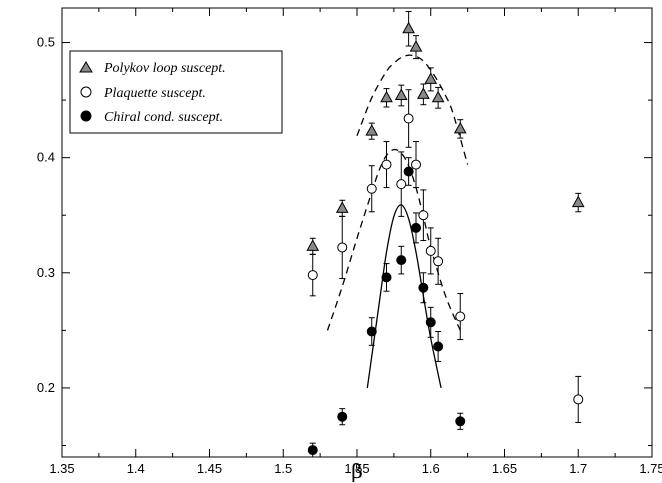 The image size is (662, 483). What do you see at coordinates (46, 157) in the screenshot?
I see `y-tick-label: 0.4` at bounding box center [46, 157].